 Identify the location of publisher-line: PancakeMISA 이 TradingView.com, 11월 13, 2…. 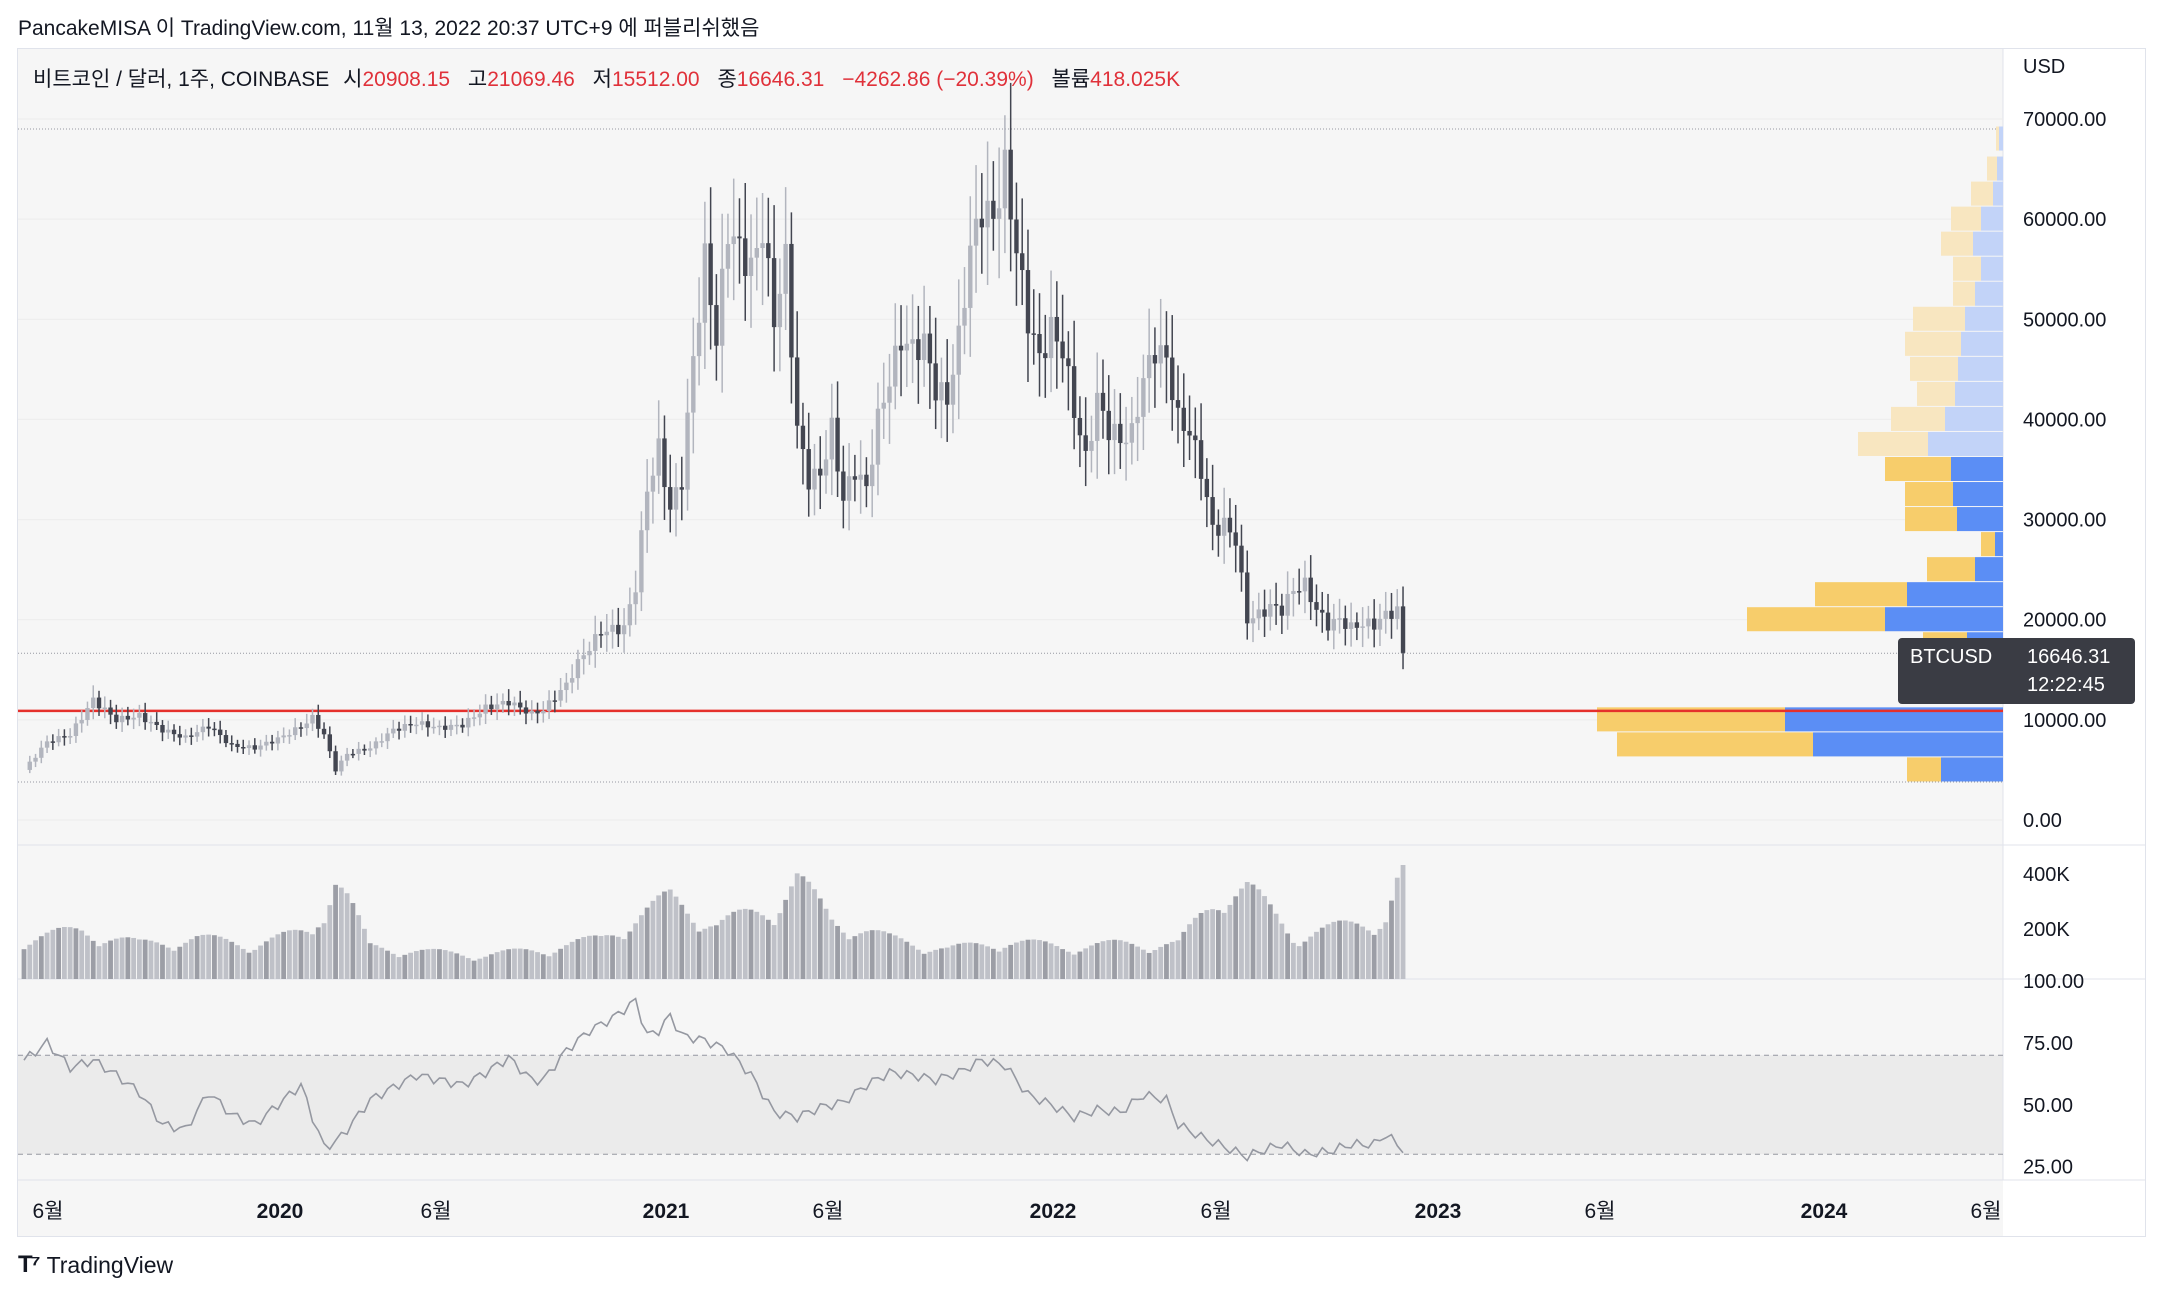
(389, 28).